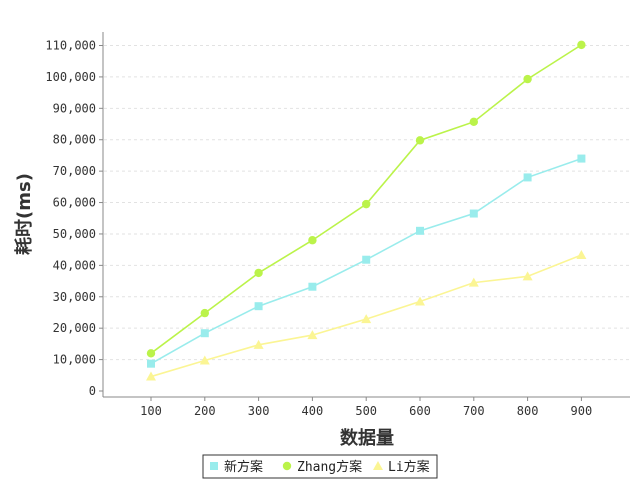  Describe the element at coordinates (151, 411) in the screenshot. I see `x-tick-label: 100` at that location.